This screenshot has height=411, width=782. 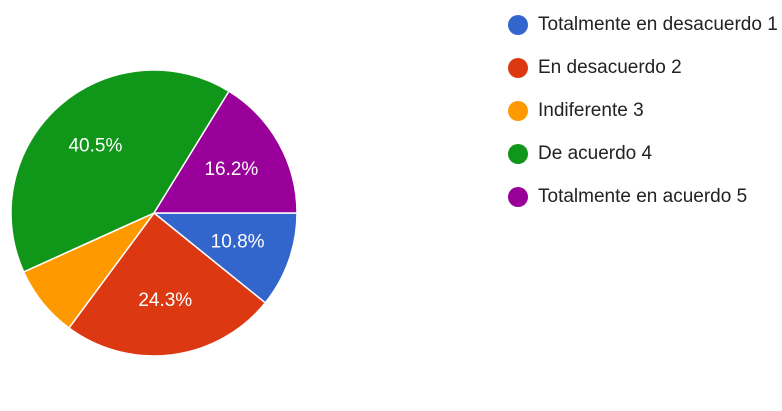 I want to click on legend-label: De acuerdo 4, so click(x=595, y=153).